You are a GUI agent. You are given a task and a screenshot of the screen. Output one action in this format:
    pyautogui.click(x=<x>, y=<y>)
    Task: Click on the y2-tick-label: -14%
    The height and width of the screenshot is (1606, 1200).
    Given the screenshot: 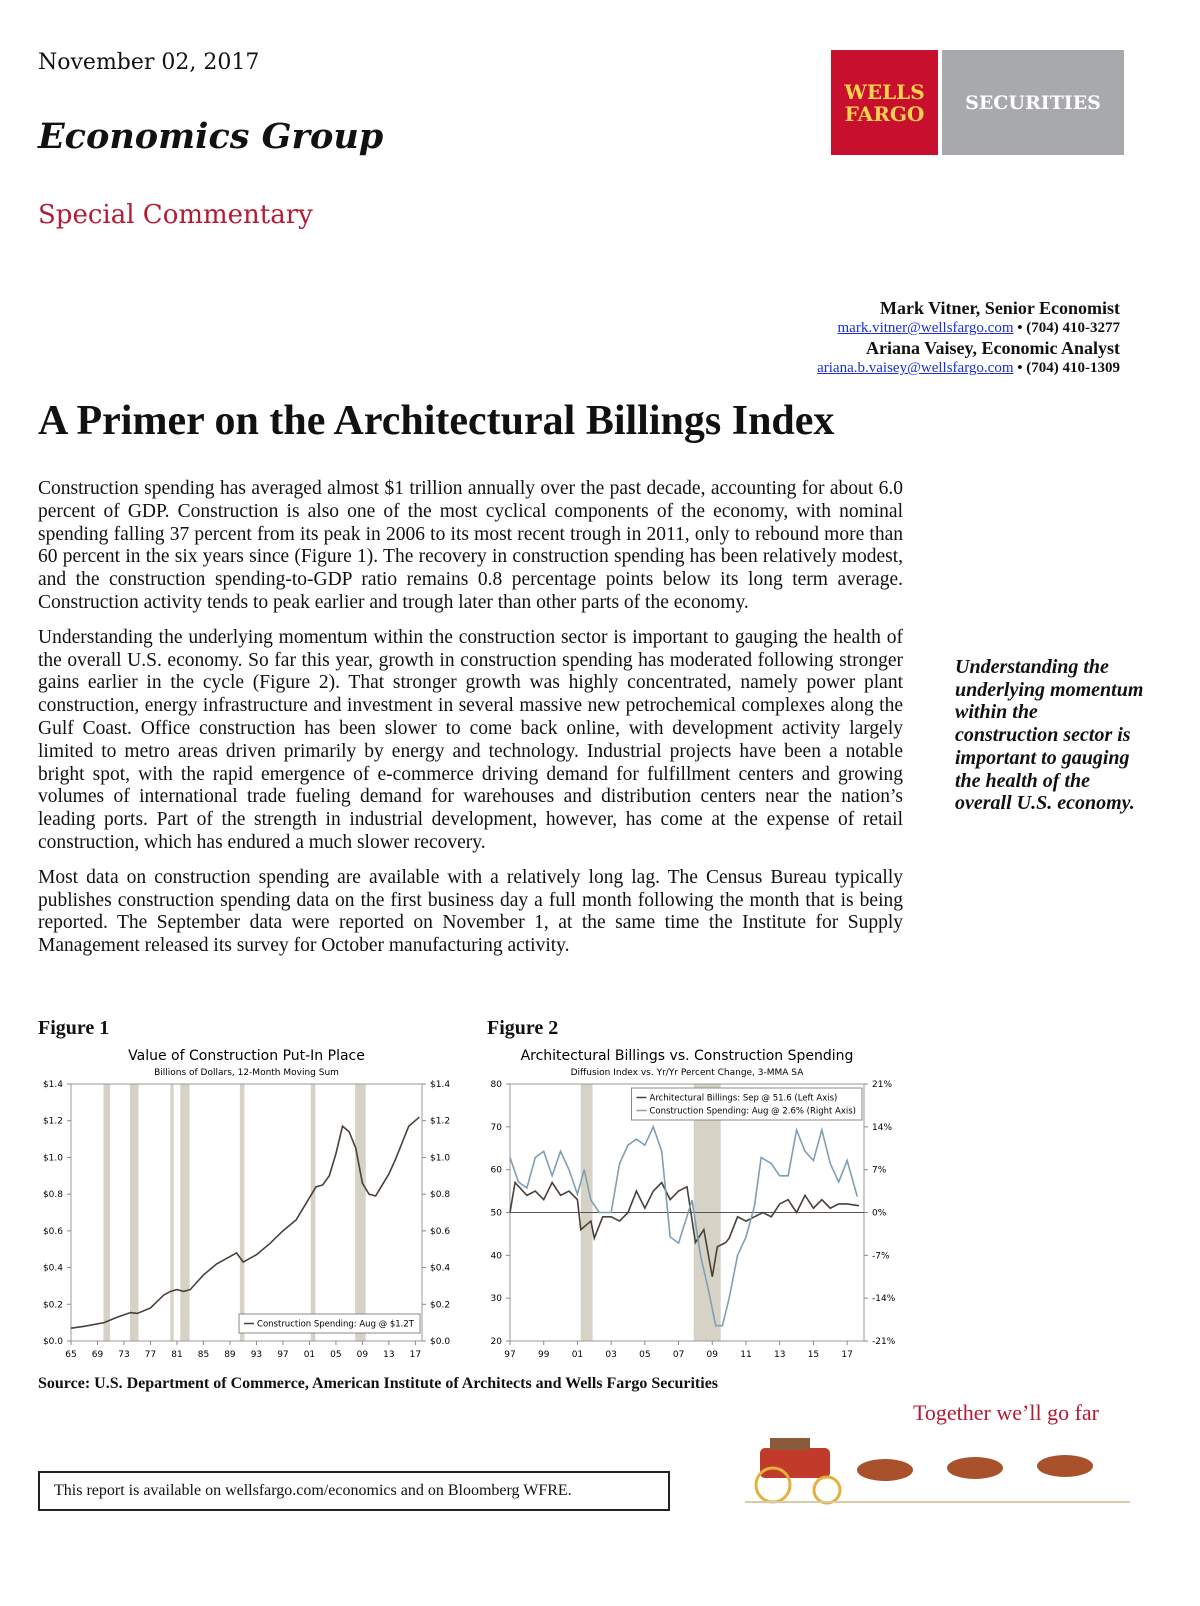 What is the action you would take?
    pyautogui.click(x=884, y=1299)
    